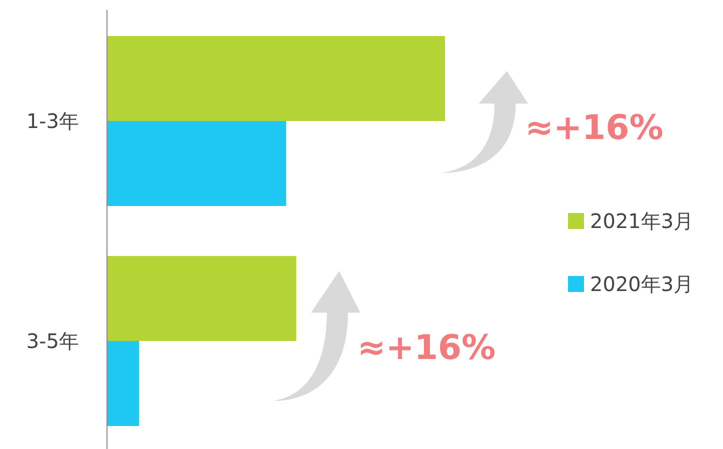  What do you see at coordinates (642, 221) in the screenshot?
I see `legend-label: 2021年3月` at bounding box center [642, 221].